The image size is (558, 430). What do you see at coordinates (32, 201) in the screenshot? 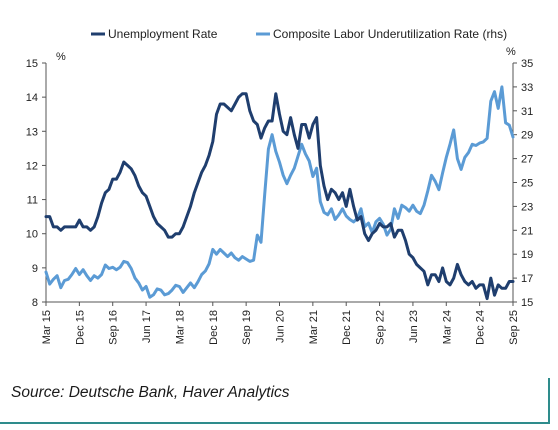
I see `left-tick-label: 11` at bounding box center [32, 201].